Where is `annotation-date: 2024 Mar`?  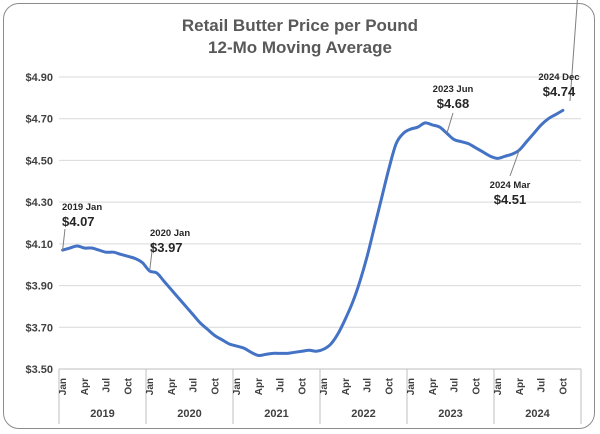 annotation-date: 2024 Mar is located at coordinates (510, 185).